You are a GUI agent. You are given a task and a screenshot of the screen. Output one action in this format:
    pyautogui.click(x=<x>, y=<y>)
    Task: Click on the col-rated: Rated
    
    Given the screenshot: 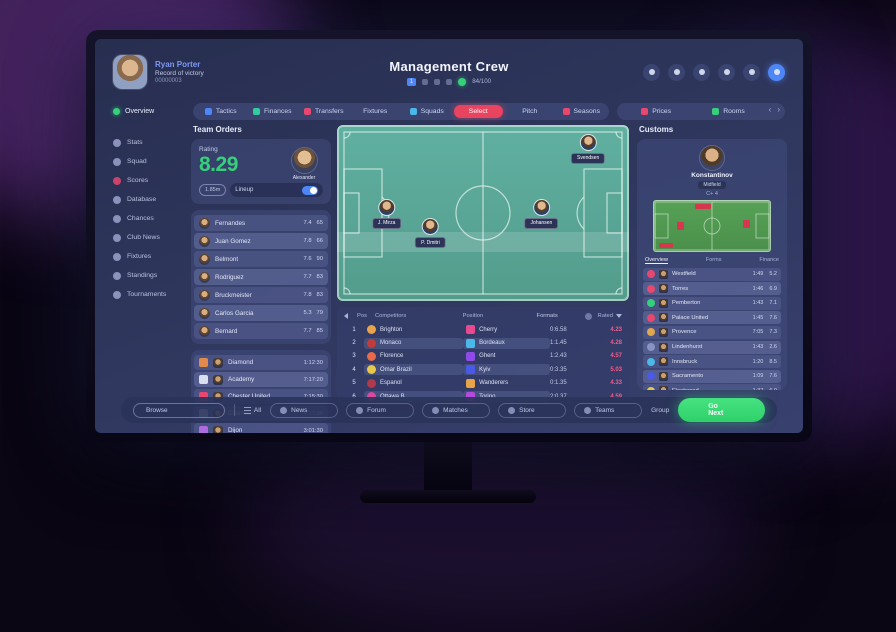 What is the action you would take?
    pyautogui.click(x=605, y=316)
    